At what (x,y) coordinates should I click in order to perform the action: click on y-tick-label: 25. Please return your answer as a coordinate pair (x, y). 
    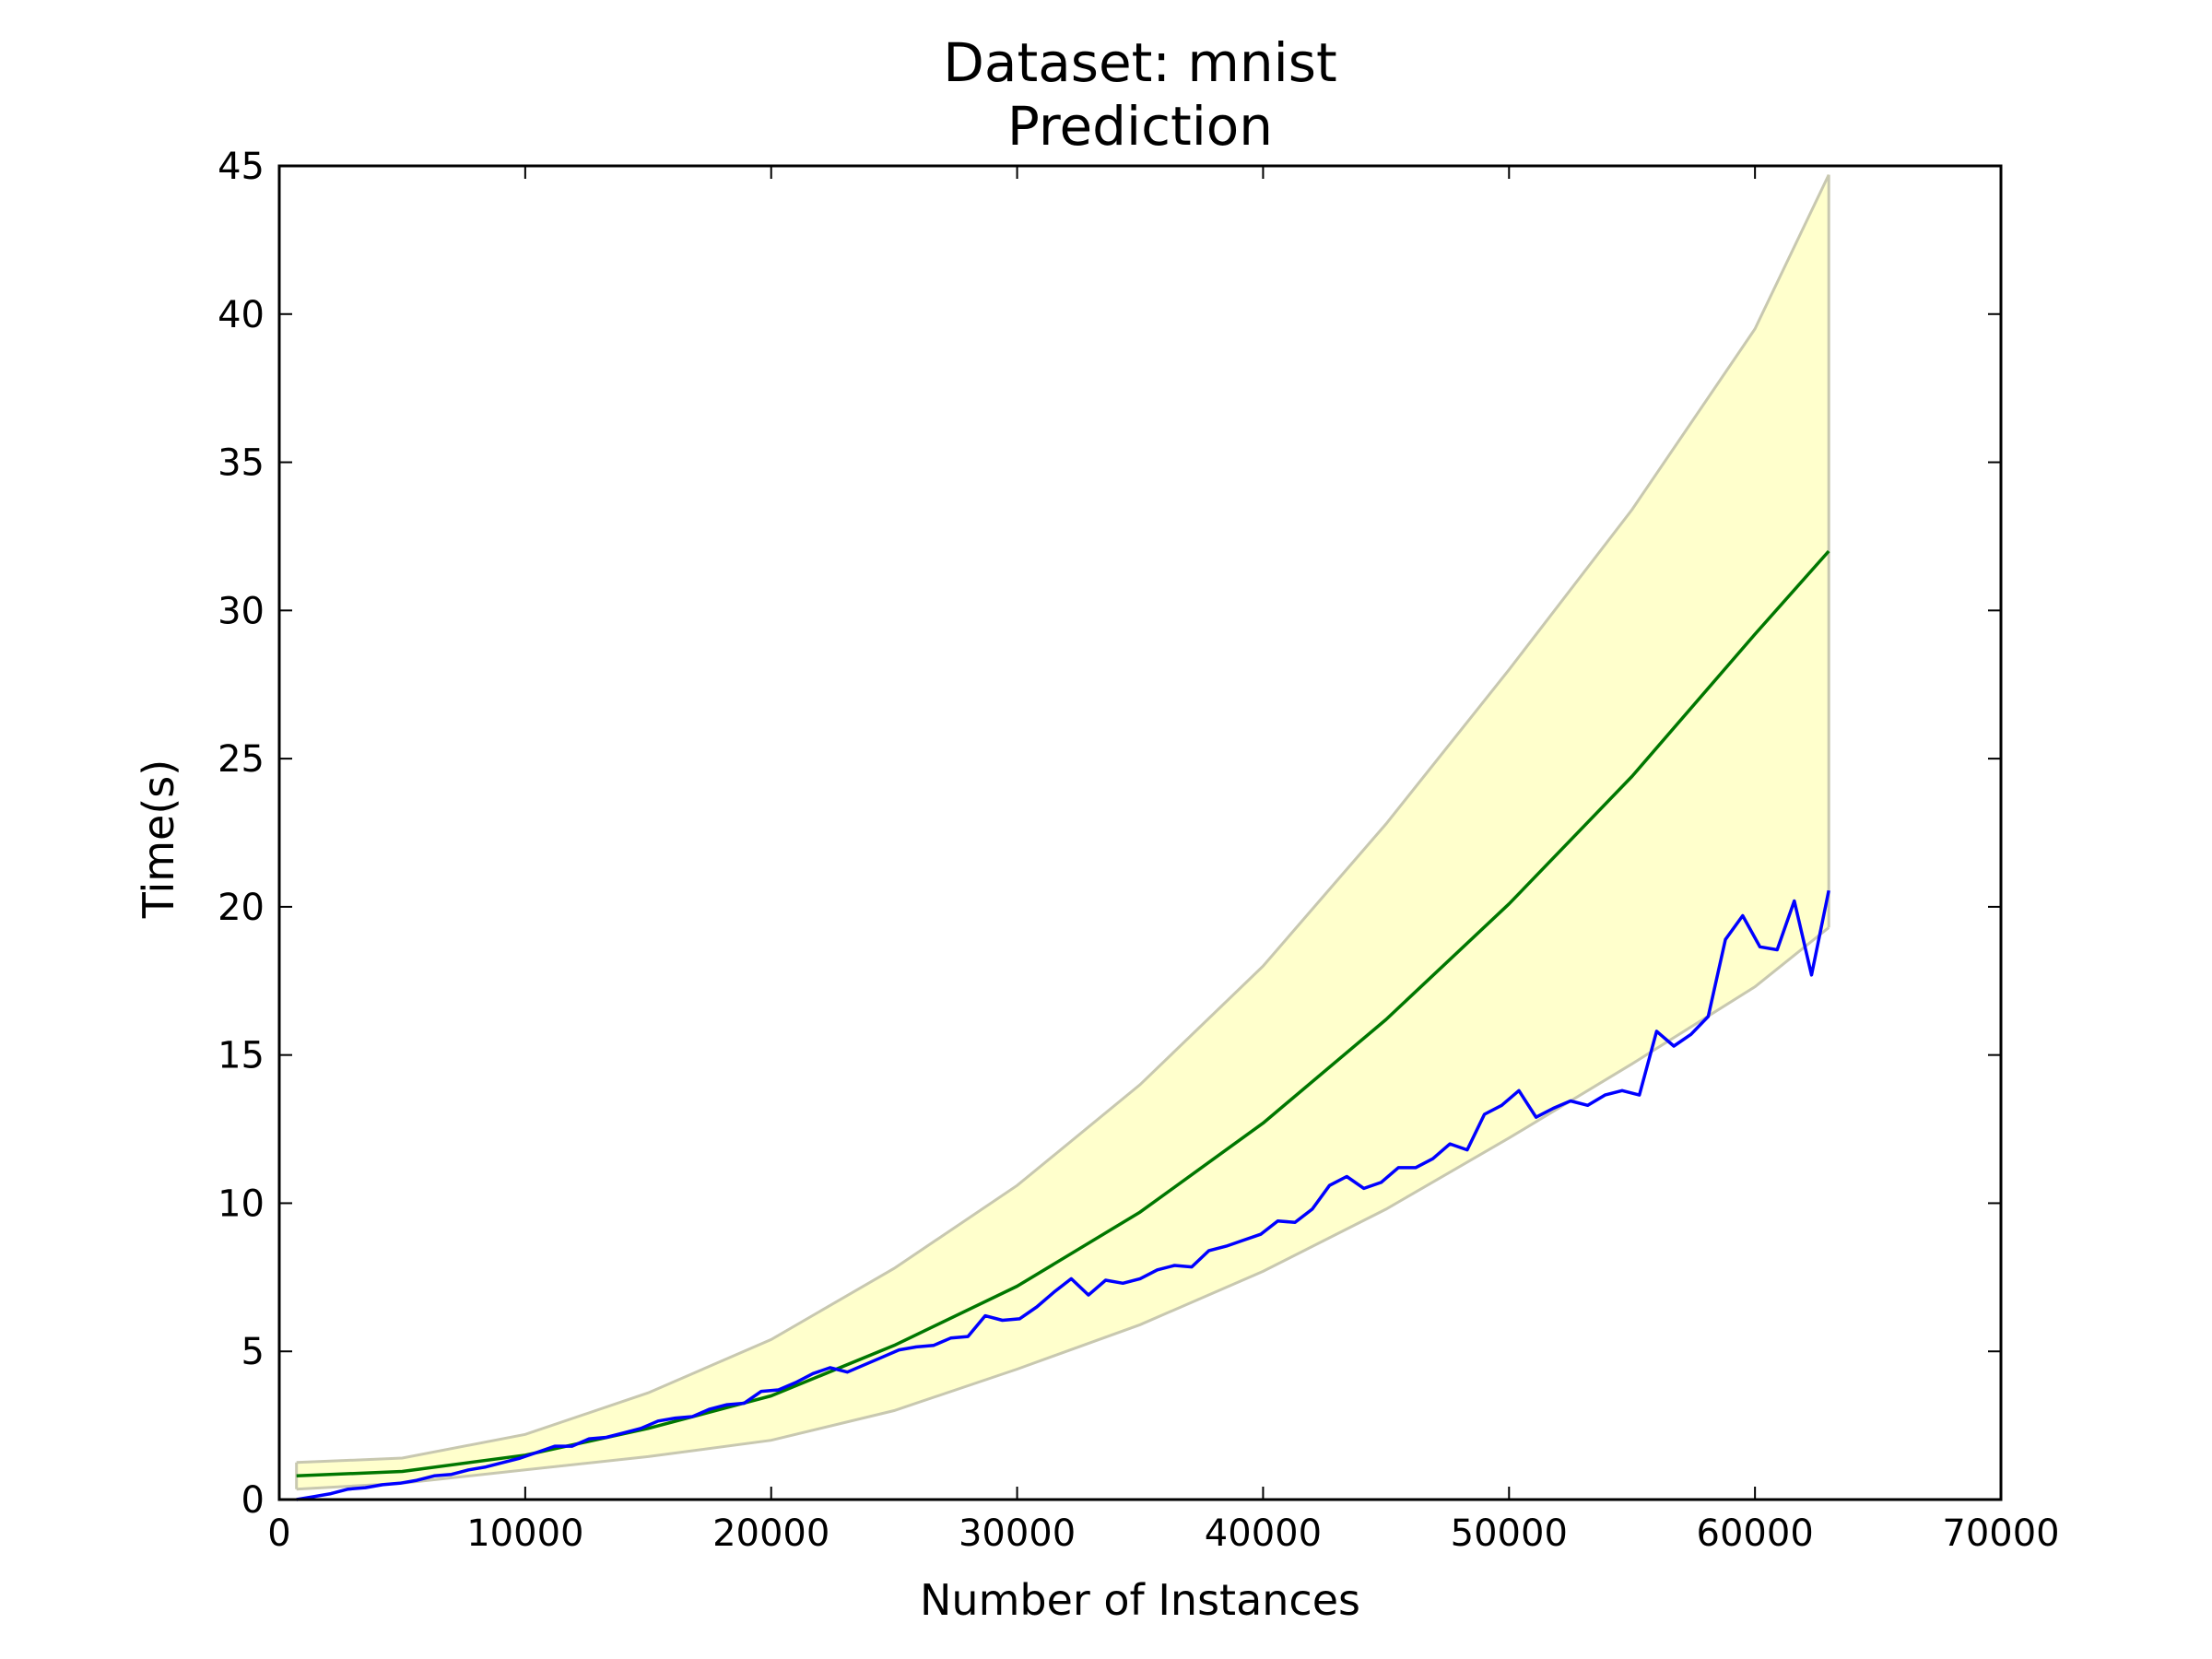
    Looking at the image, I should click on (241, 759).